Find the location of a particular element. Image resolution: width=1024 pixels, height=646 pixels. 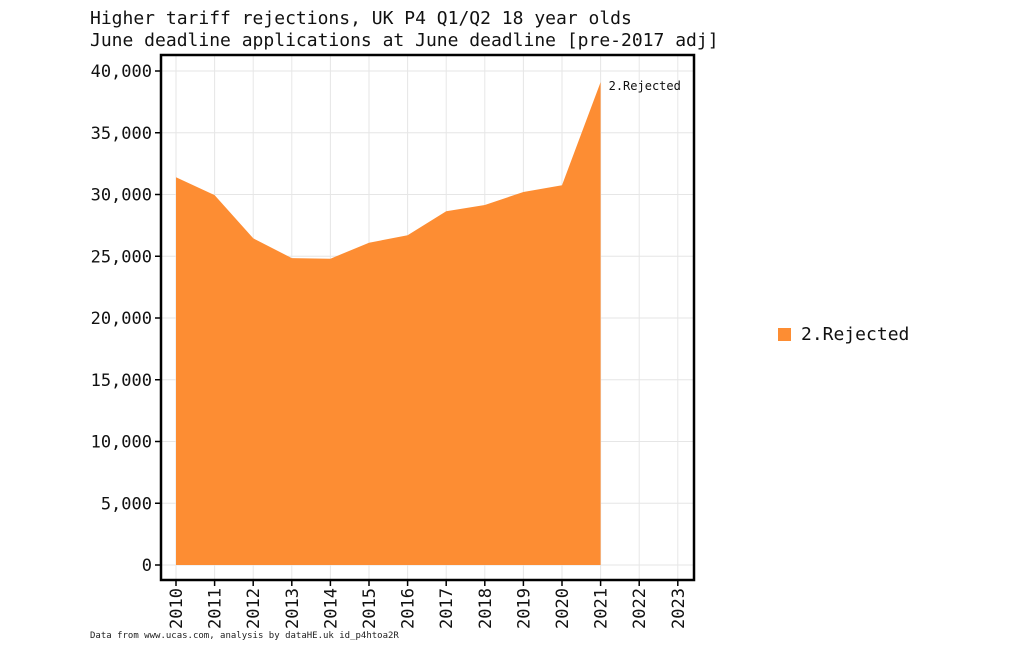

x-tick-label: 2017 is located at coordinates (447, 608).